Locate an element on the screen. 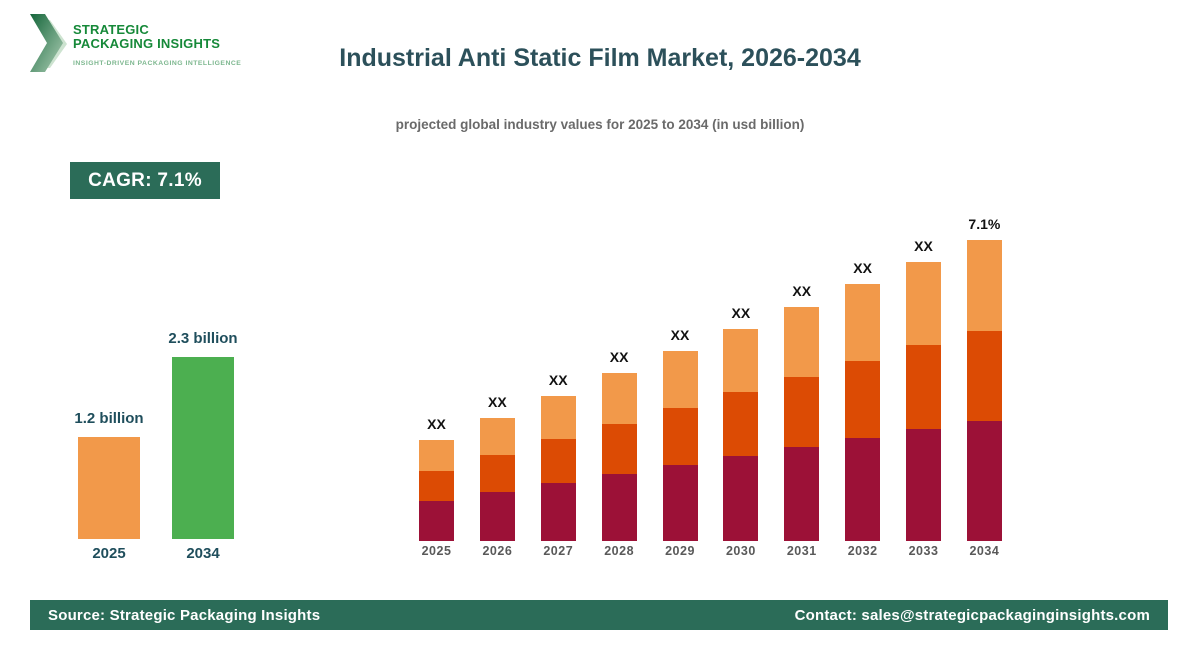 The image size is (1200, 650). stacked-bar-group: 7.1% 2034 is located at coordinates (984, 379).